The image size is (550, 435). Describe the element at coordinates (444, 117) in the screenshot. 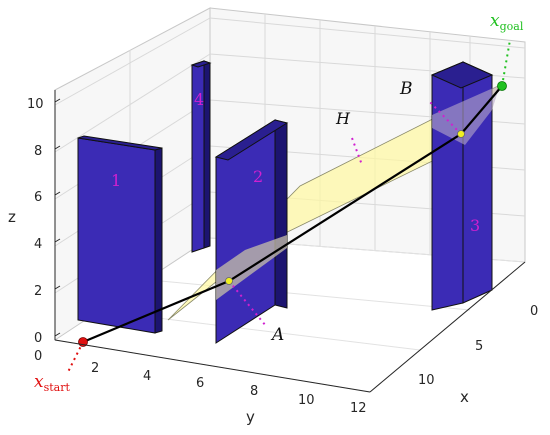

I see `b-leader` at that location.